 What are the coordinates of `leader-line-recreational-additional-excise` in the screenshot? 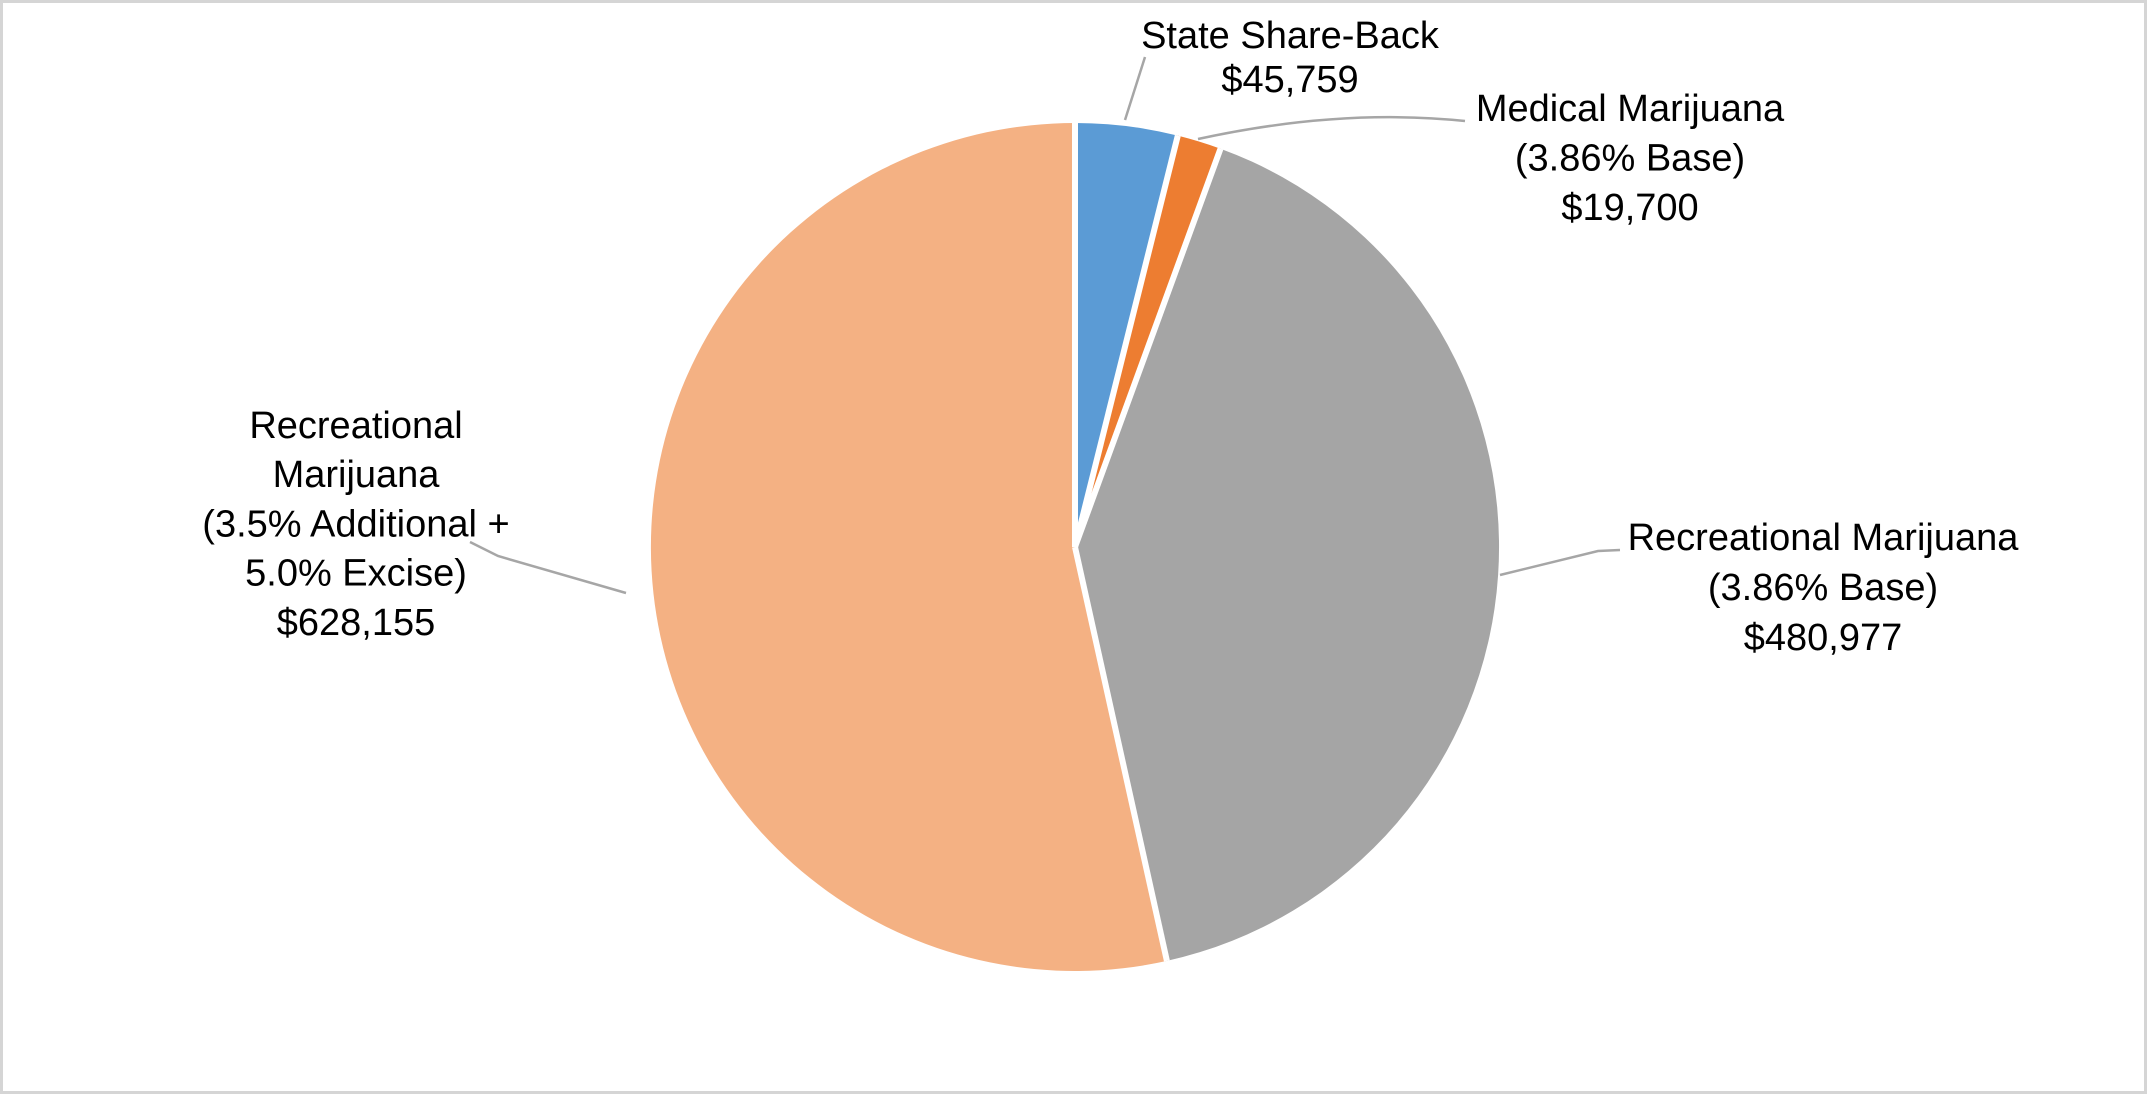 It's located at (548, 567).